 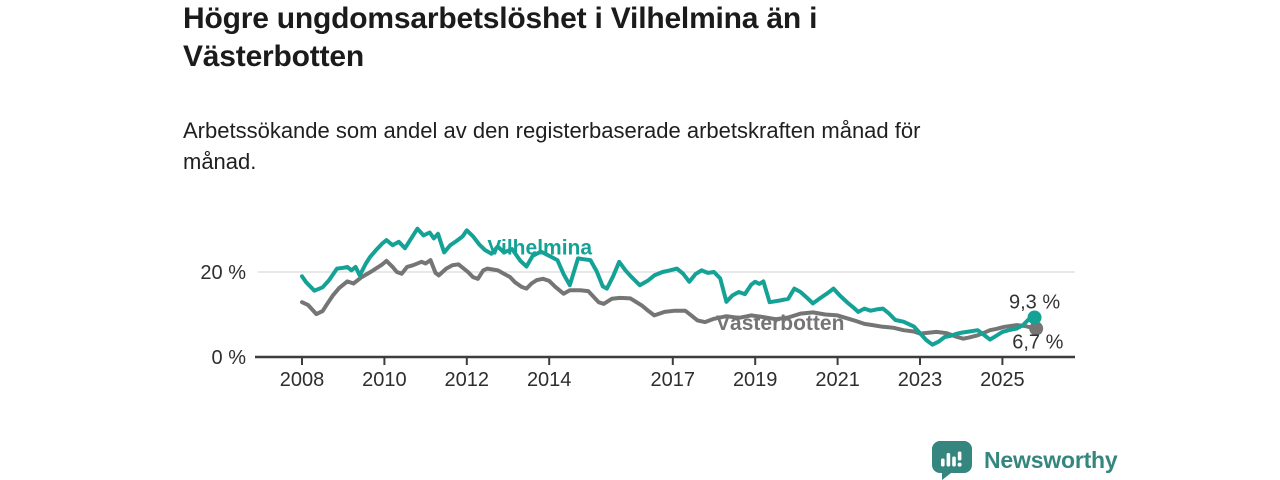 I want to click on newsworthy-logo: Newsworthy, so click(x=1024, y=460).